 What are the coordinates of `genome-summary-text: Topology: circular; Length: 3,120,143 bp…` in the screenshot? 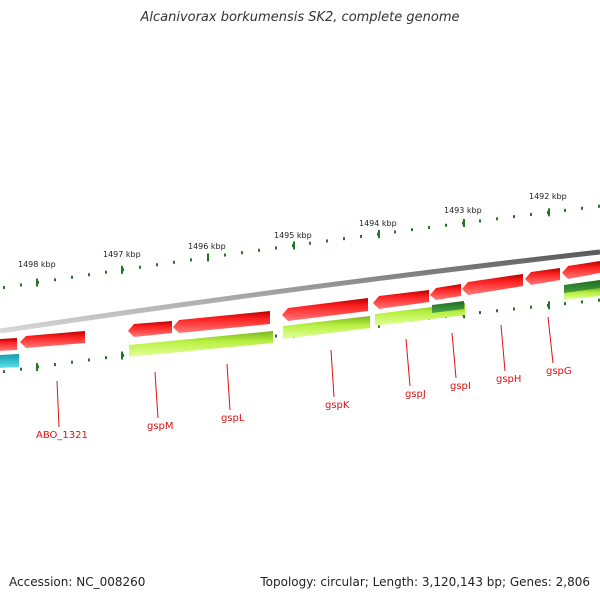 It's located at (425, 582).